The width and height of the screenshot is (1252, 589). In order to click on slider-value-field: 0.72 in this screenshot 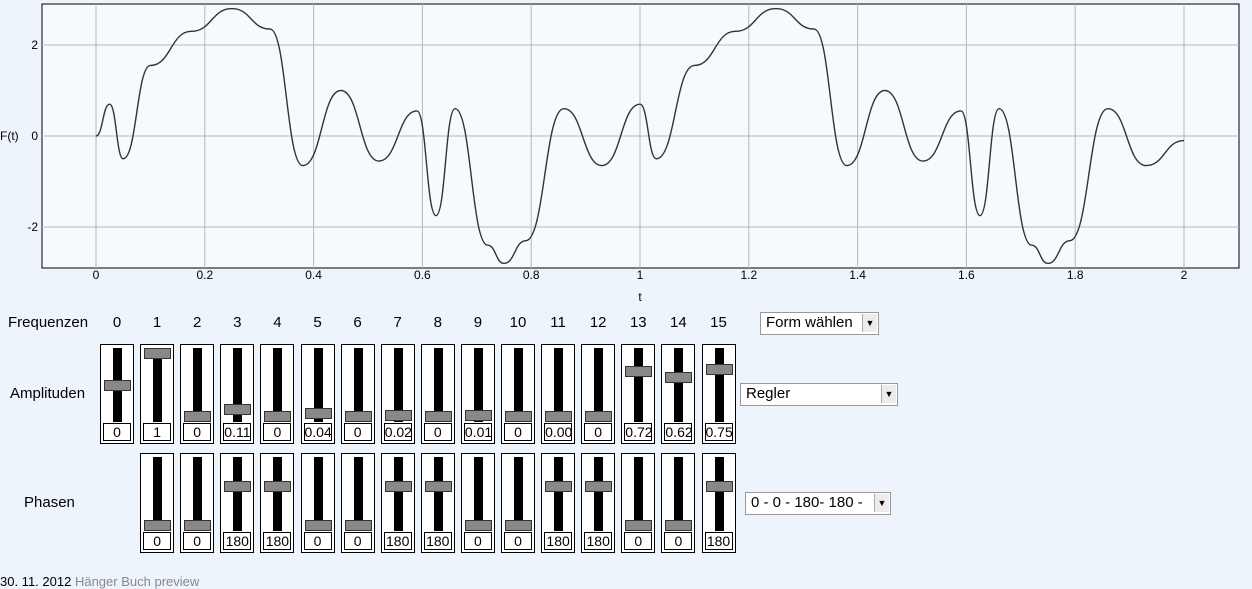, I will do `click(638, 432)`.